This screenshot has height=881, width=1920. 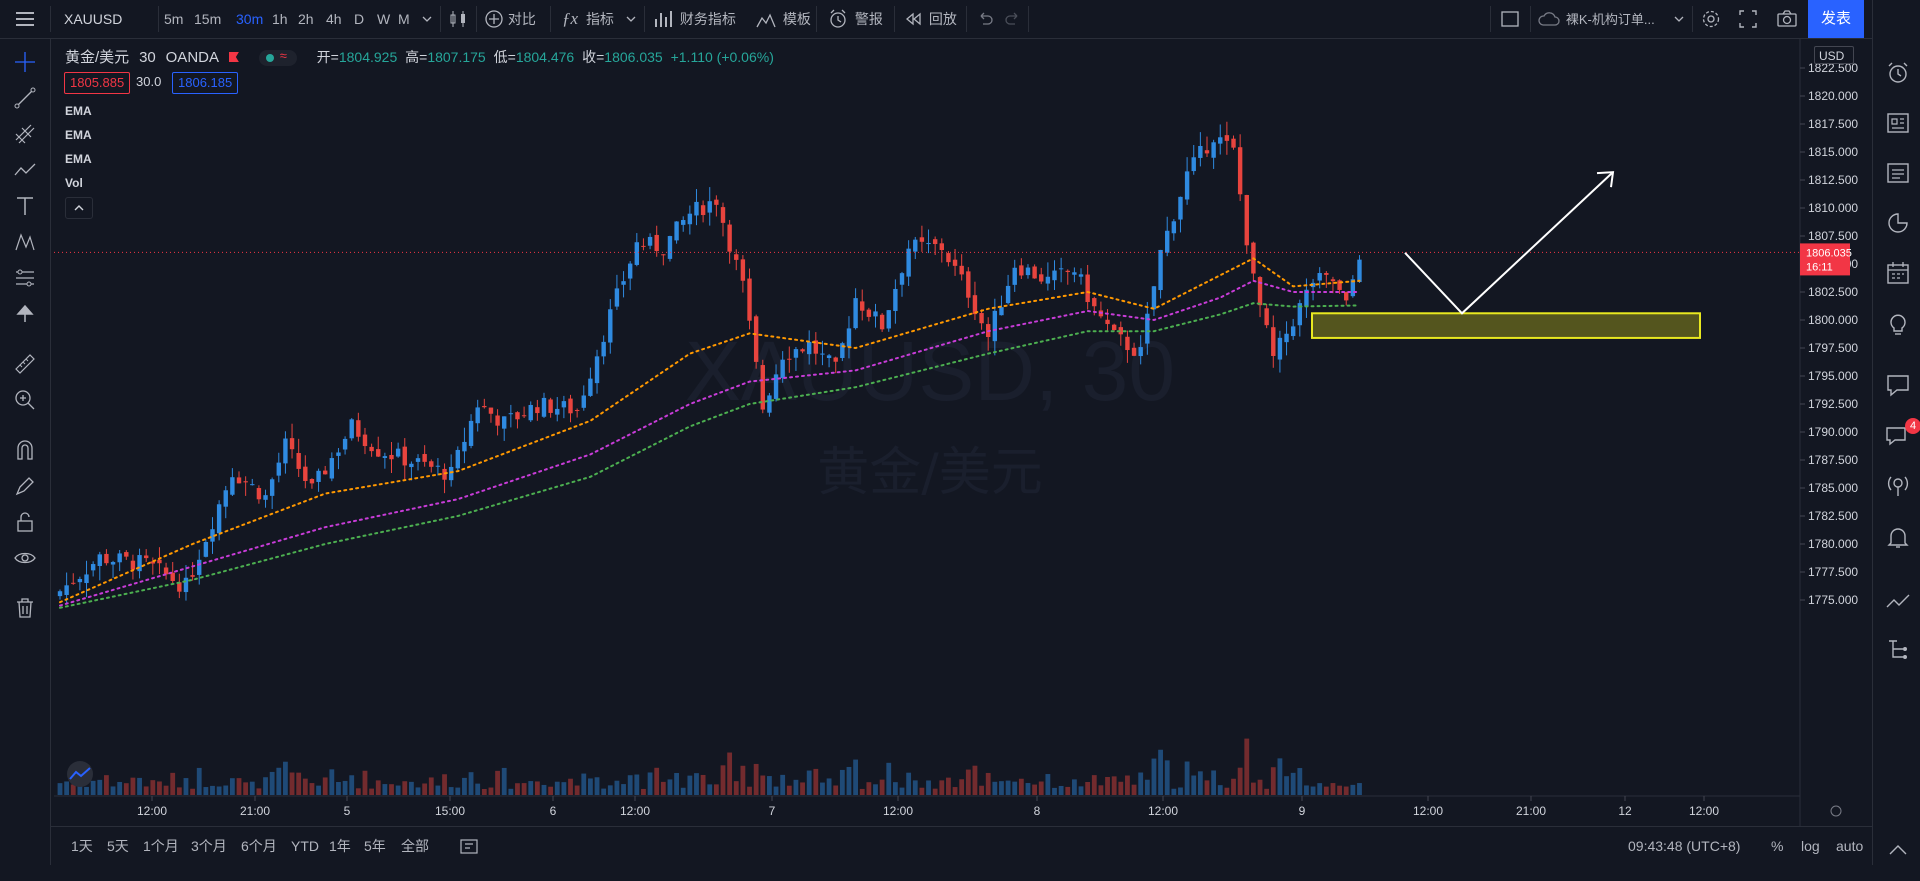 What do you see at coordinates (384, 19) in the screenshot?
I see `interval-W: W` at bounding box center [384, 19].